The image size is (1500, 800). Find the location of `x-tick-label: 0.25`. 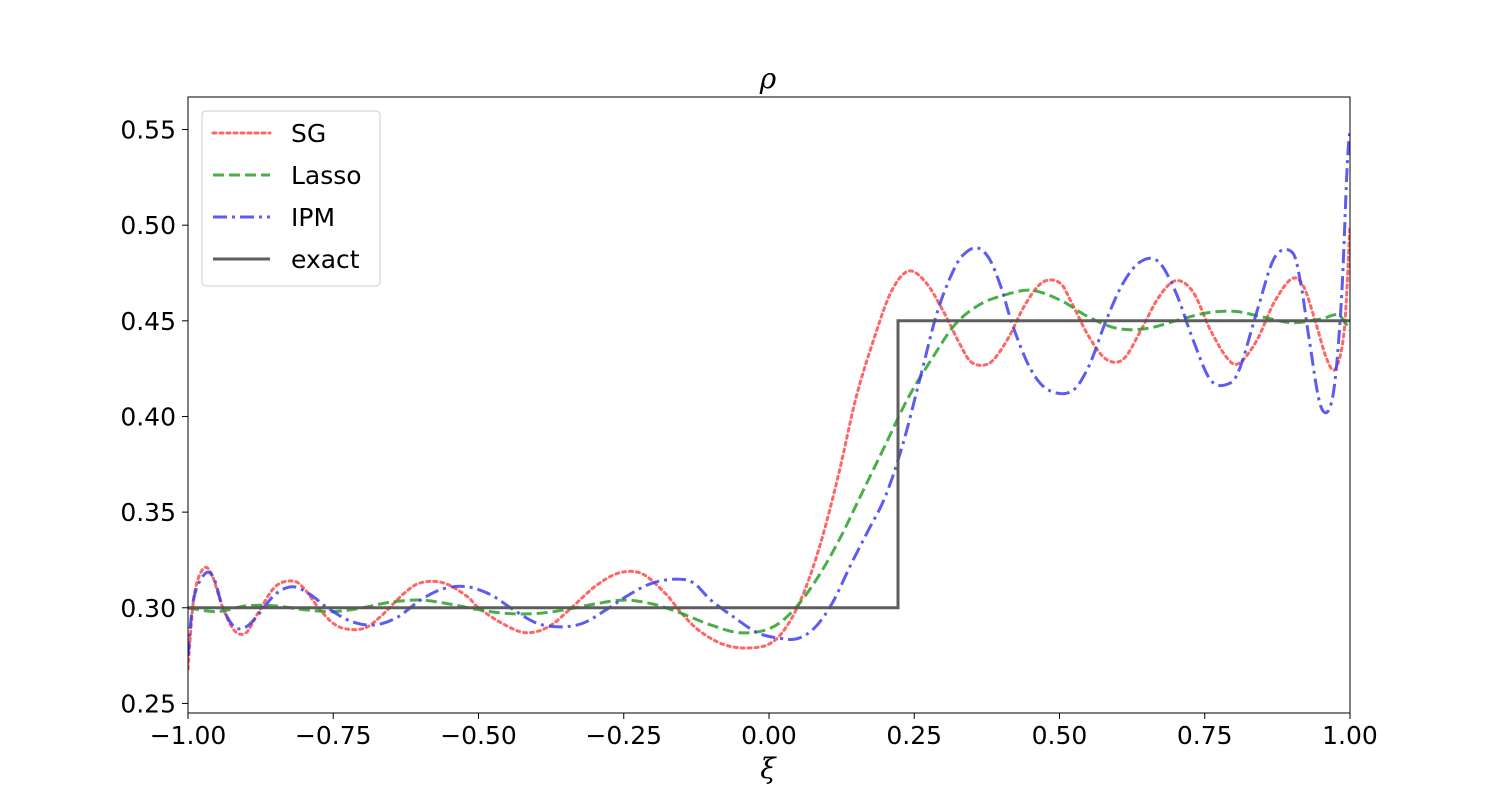

x-tick-label: 0.25 is located at coordinates (914, 735).